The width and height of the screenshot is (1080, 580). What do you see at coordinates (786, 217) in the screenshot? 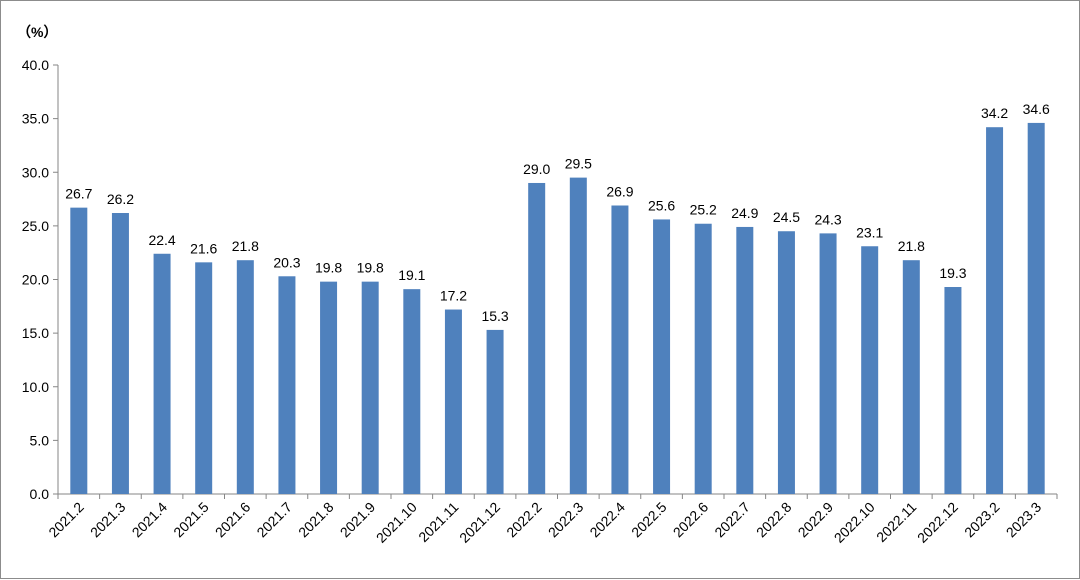
I see `data-label: 24.5` at bounding box center [786, 217].